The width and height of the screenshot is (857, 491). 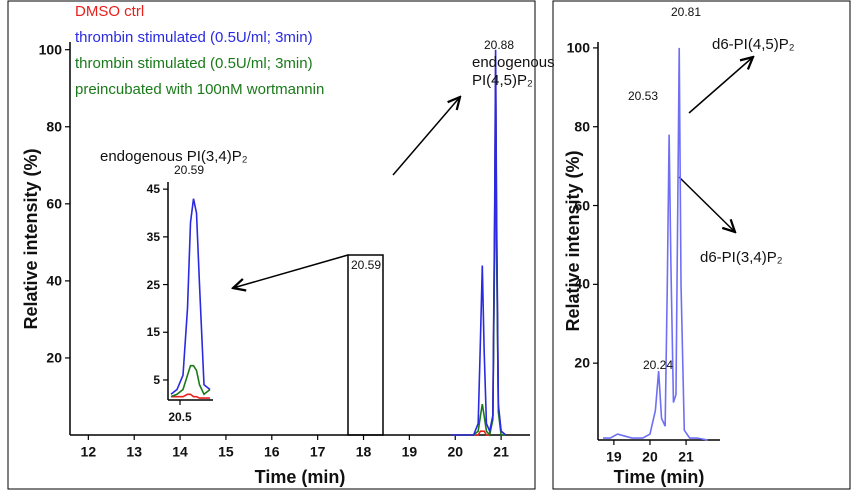 I want to click on x-tick-label: 13, so click(x=134, y=451).